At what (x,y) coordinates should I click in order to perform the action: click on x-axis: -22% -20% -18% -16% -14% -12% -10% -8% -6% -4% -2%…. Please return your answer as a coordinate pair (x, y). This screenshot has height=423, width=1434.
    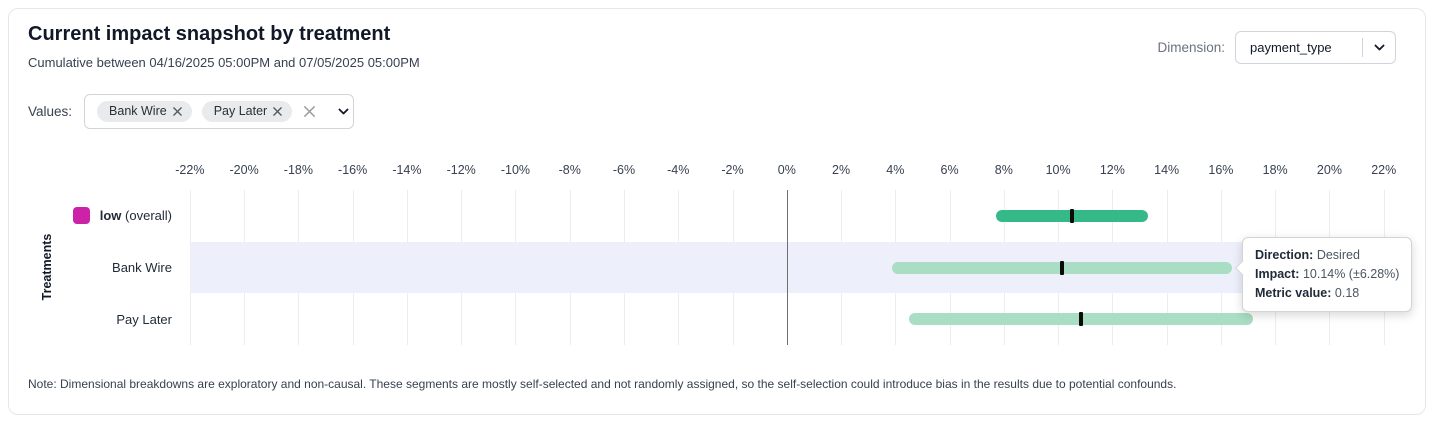
    Looking at the image, I should click on (780, 171).